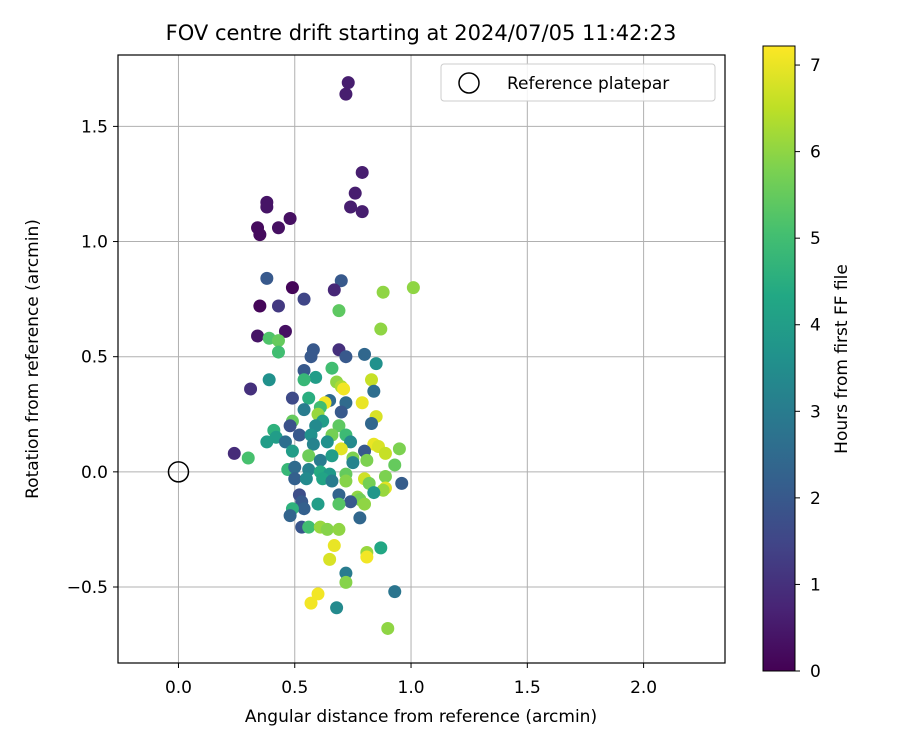 The height and width of the screenshot is (750, 900). I want to click on x-tick-label: 0.0, so click(178, 688).